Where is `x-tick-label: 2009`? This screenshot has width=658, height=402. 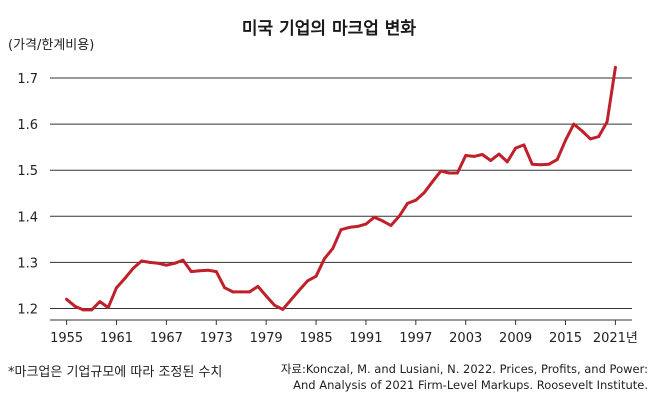
x-tick-label: 2009 is located at coordinates (515, 338).